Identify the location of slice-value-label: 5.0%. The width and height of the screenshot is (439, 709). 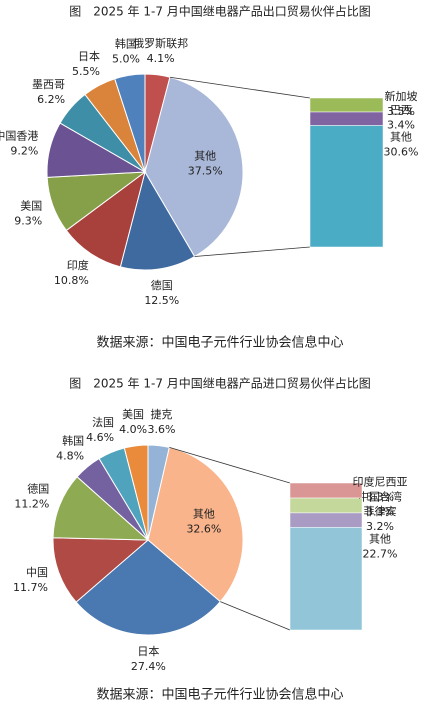
(126, 58).